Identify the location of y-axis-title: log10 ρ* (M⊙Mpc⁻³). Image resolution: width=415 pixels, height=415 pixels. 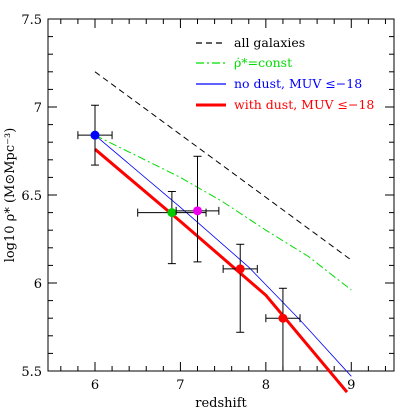
(10, 195).